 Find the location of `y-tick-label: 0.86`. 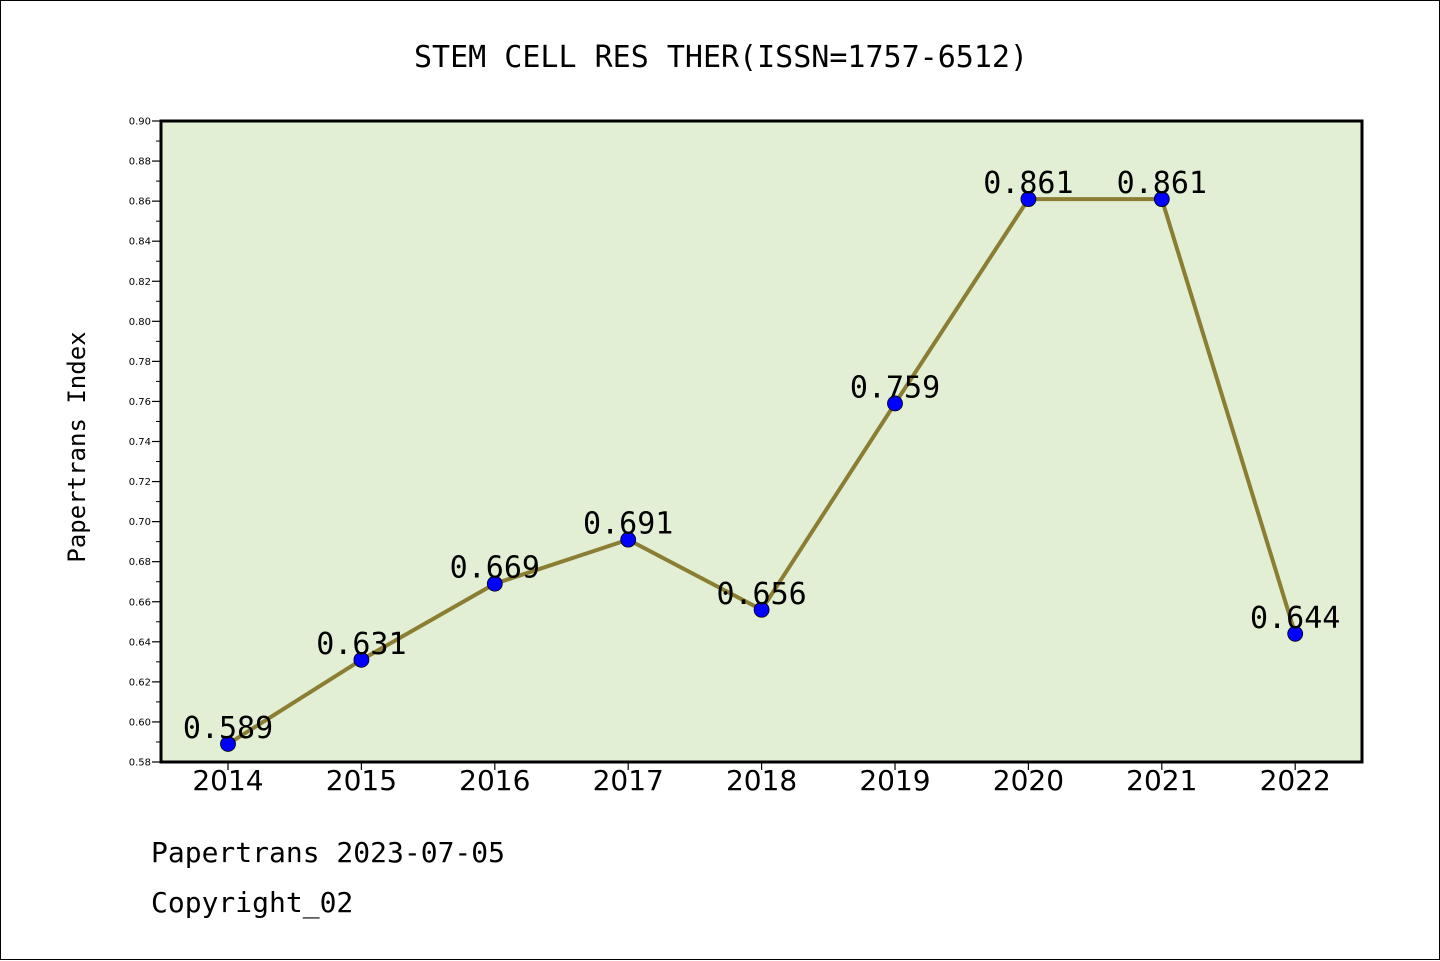

y-tick-label: 0.86 is located at coordinates (140, 202).